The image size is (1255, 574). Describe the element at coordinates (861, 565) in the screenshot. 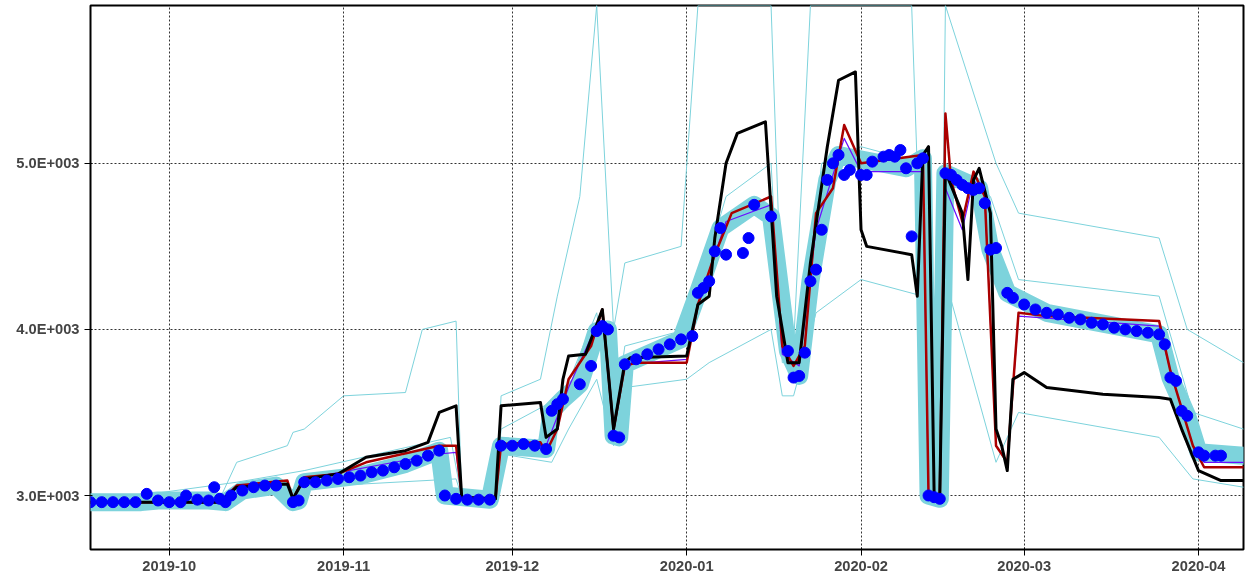

I see `x-tick-label: 2020-02` at that location.